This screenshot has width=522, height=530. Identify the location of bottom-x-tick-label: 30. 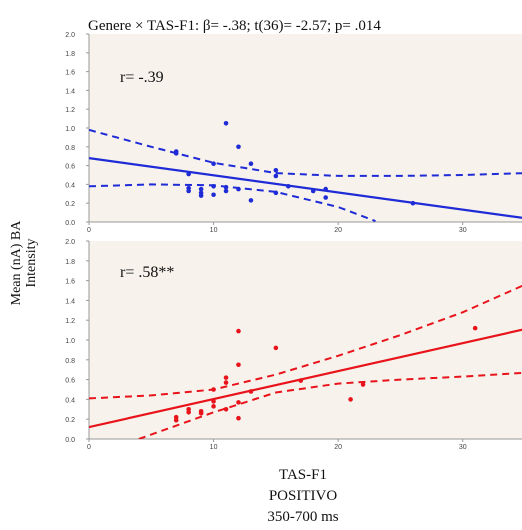
(463, 447).